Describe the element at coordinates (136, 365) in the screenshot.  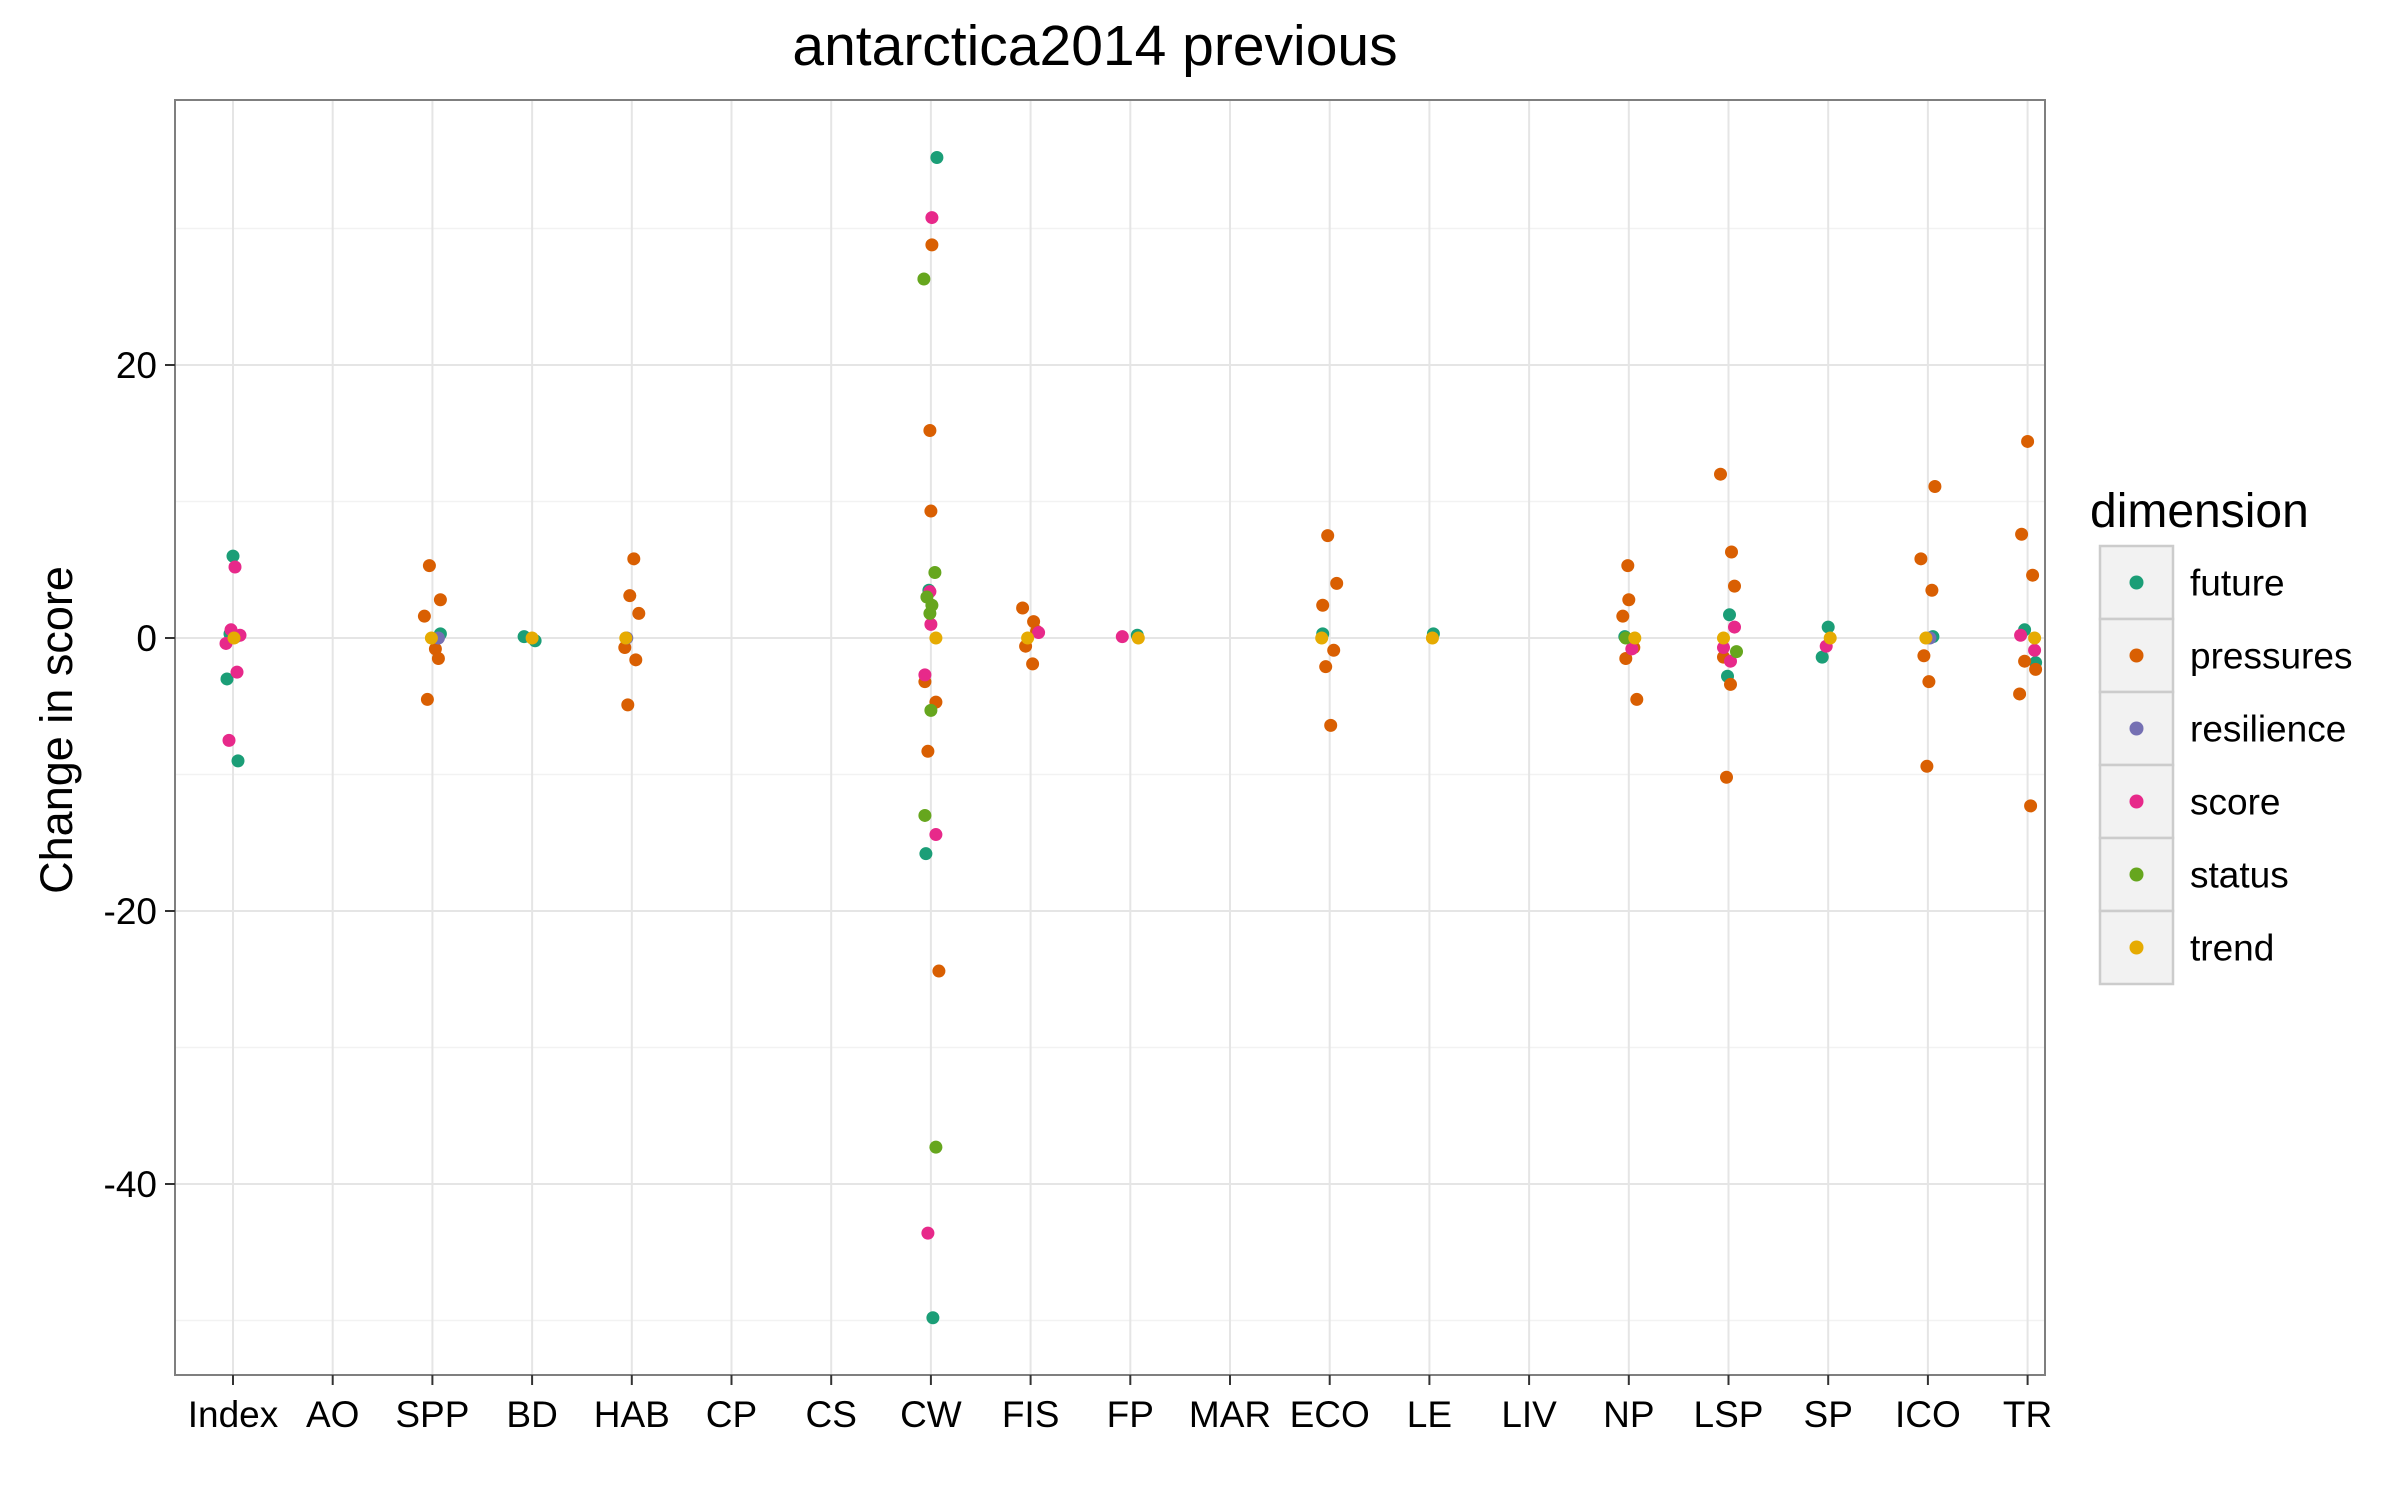
I see `y-tick-label: 20` at that location.